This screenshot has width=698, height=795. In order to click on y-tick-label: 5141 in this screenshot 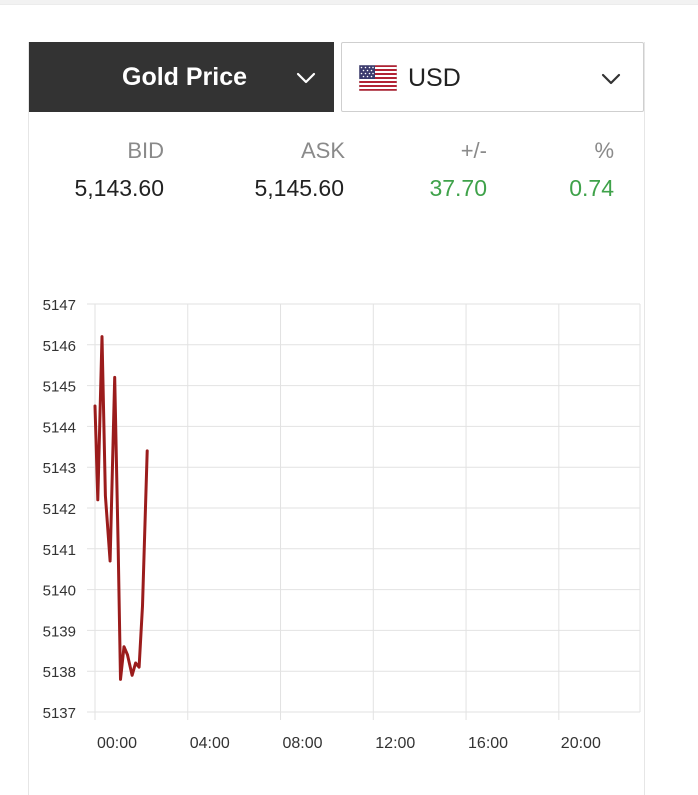, I will do `click(59, 550)`.